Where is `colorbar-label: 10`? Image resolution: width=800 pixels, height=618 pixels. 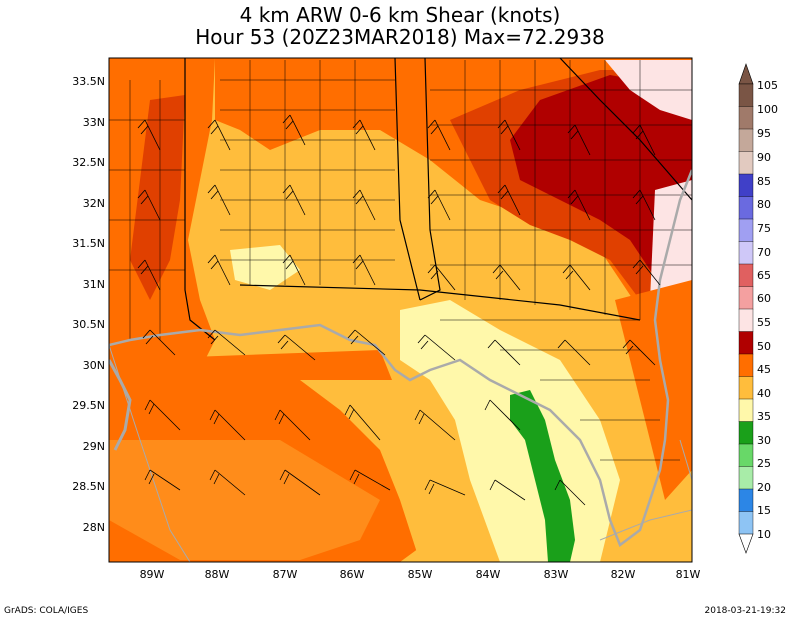
colorbar-label: 10 is located at coordinates (764, 534).